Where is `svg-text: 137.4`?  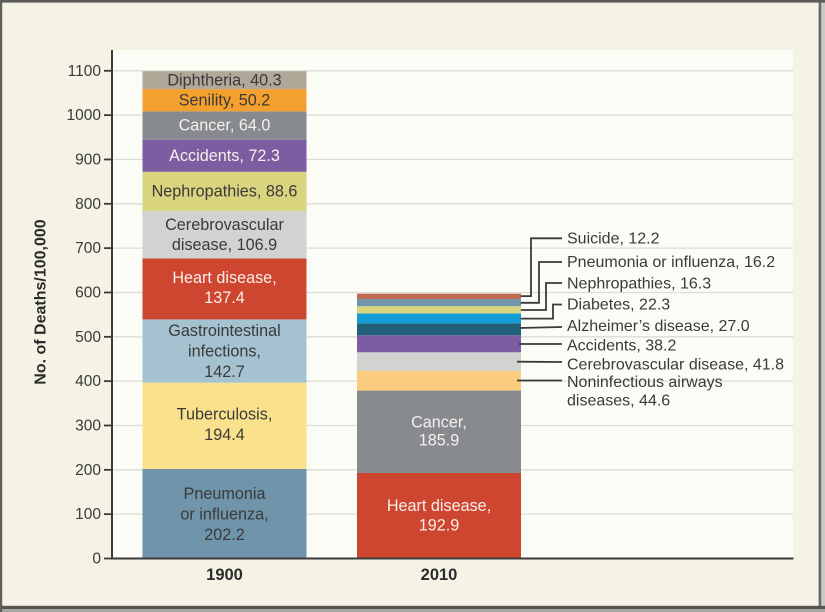
svg-text: 137.4 is located at coordinates (224, 298).